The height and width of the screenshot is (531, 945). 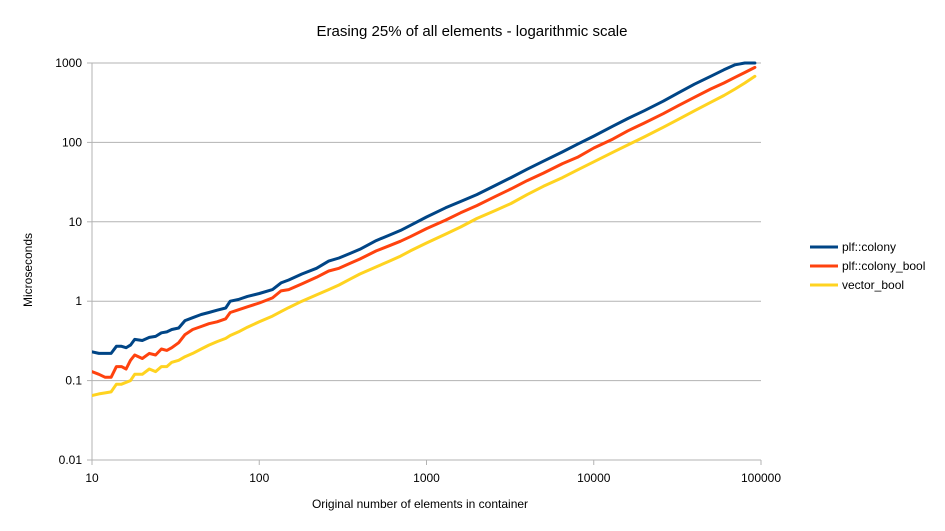 I want to click on y-tick-label: 1, so click(x=78, y=301).